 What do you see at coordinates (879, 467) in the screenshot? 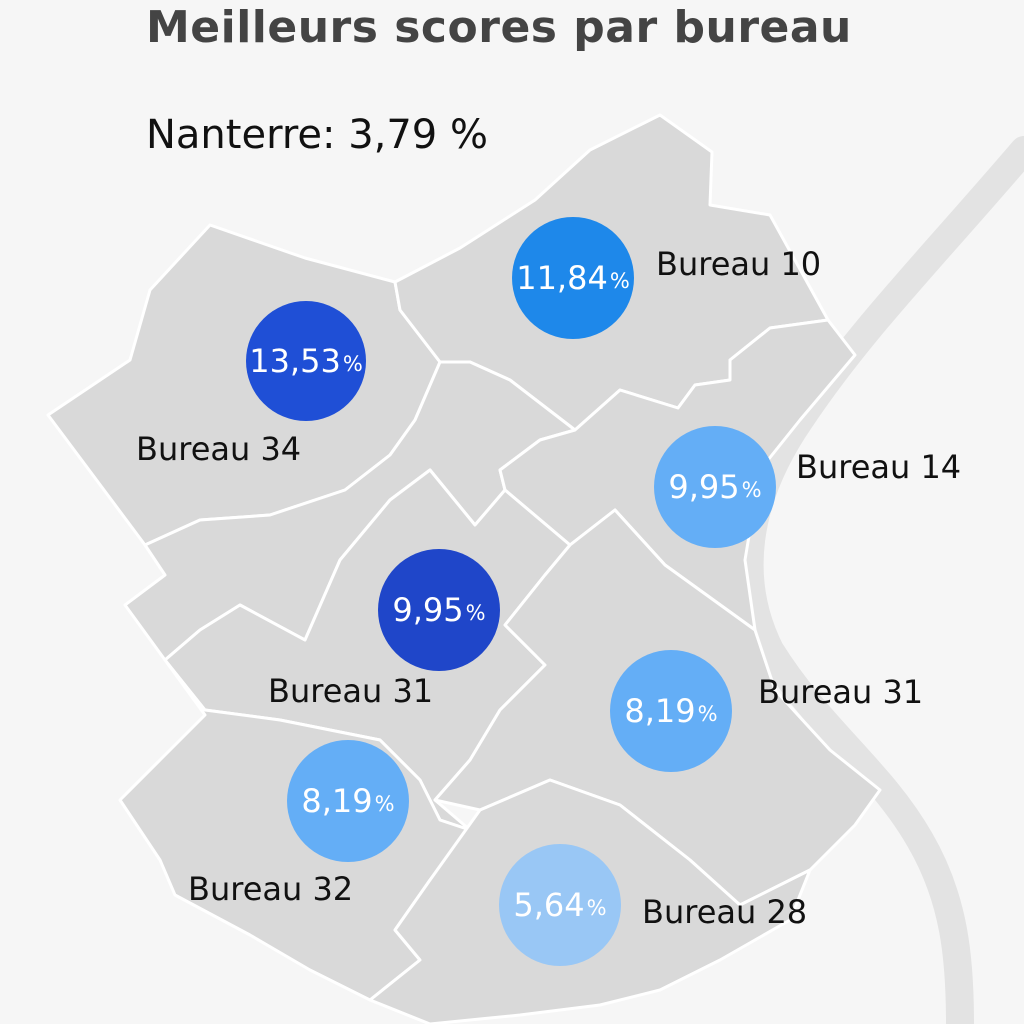
I see `bureau-label: Bureau 14` at bounding box center [879, 467].